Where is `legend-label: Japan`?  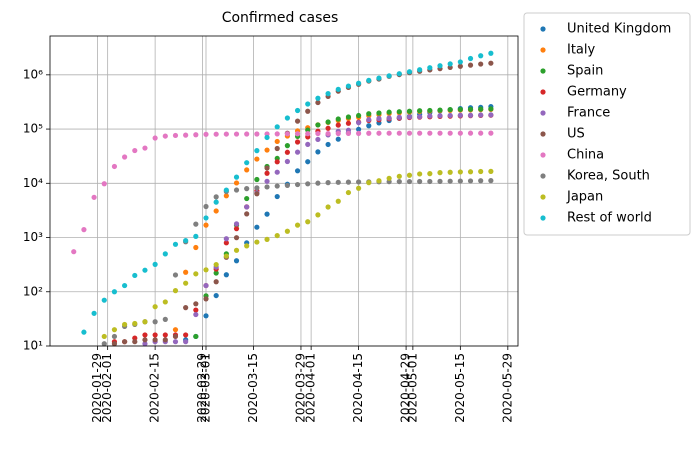 legend-label: Japan is located at coordinates (584, 197).